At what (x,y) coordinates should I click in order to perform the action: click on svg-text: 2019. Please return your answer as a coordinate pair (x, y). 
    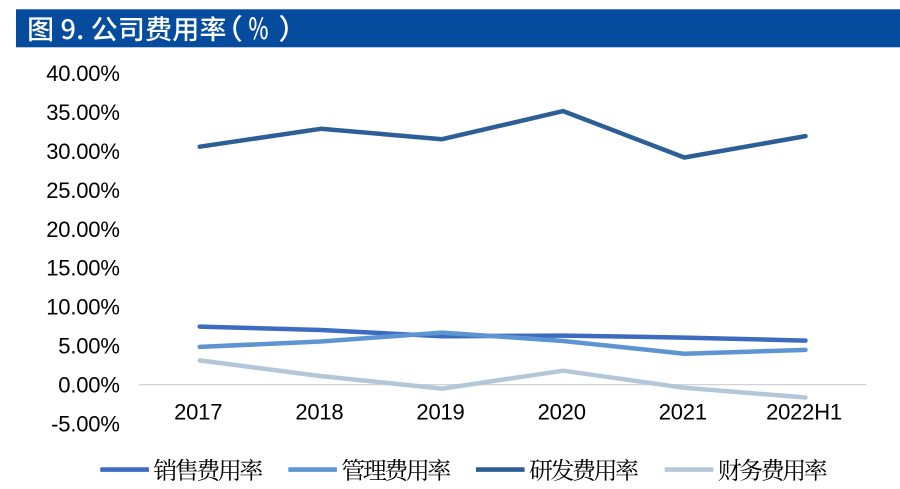
    Looking at the image, I should click on (440, 411).